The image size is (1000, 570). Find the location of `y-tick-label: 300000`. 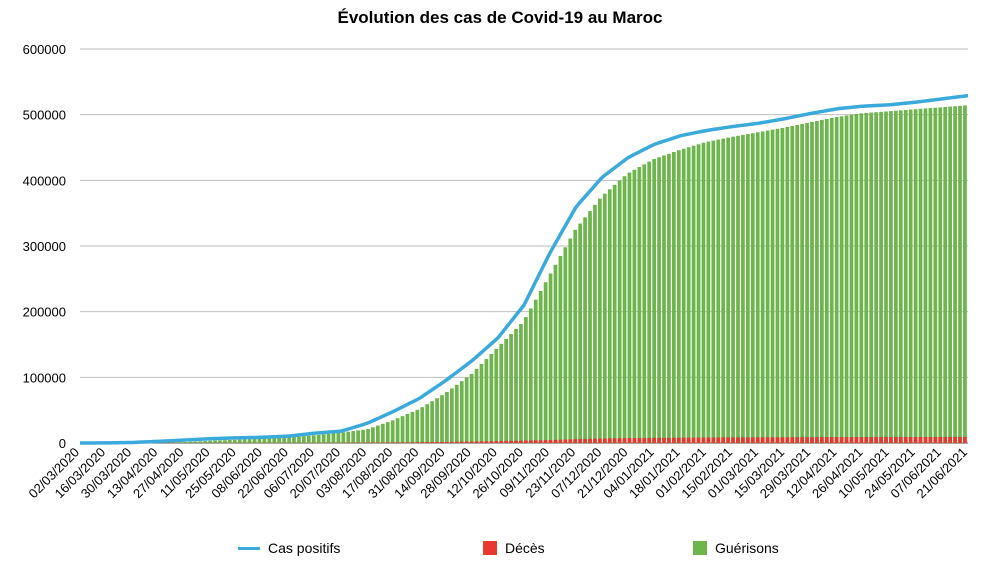

y-tick-label: 300000 is located at coordinates (44, 246).